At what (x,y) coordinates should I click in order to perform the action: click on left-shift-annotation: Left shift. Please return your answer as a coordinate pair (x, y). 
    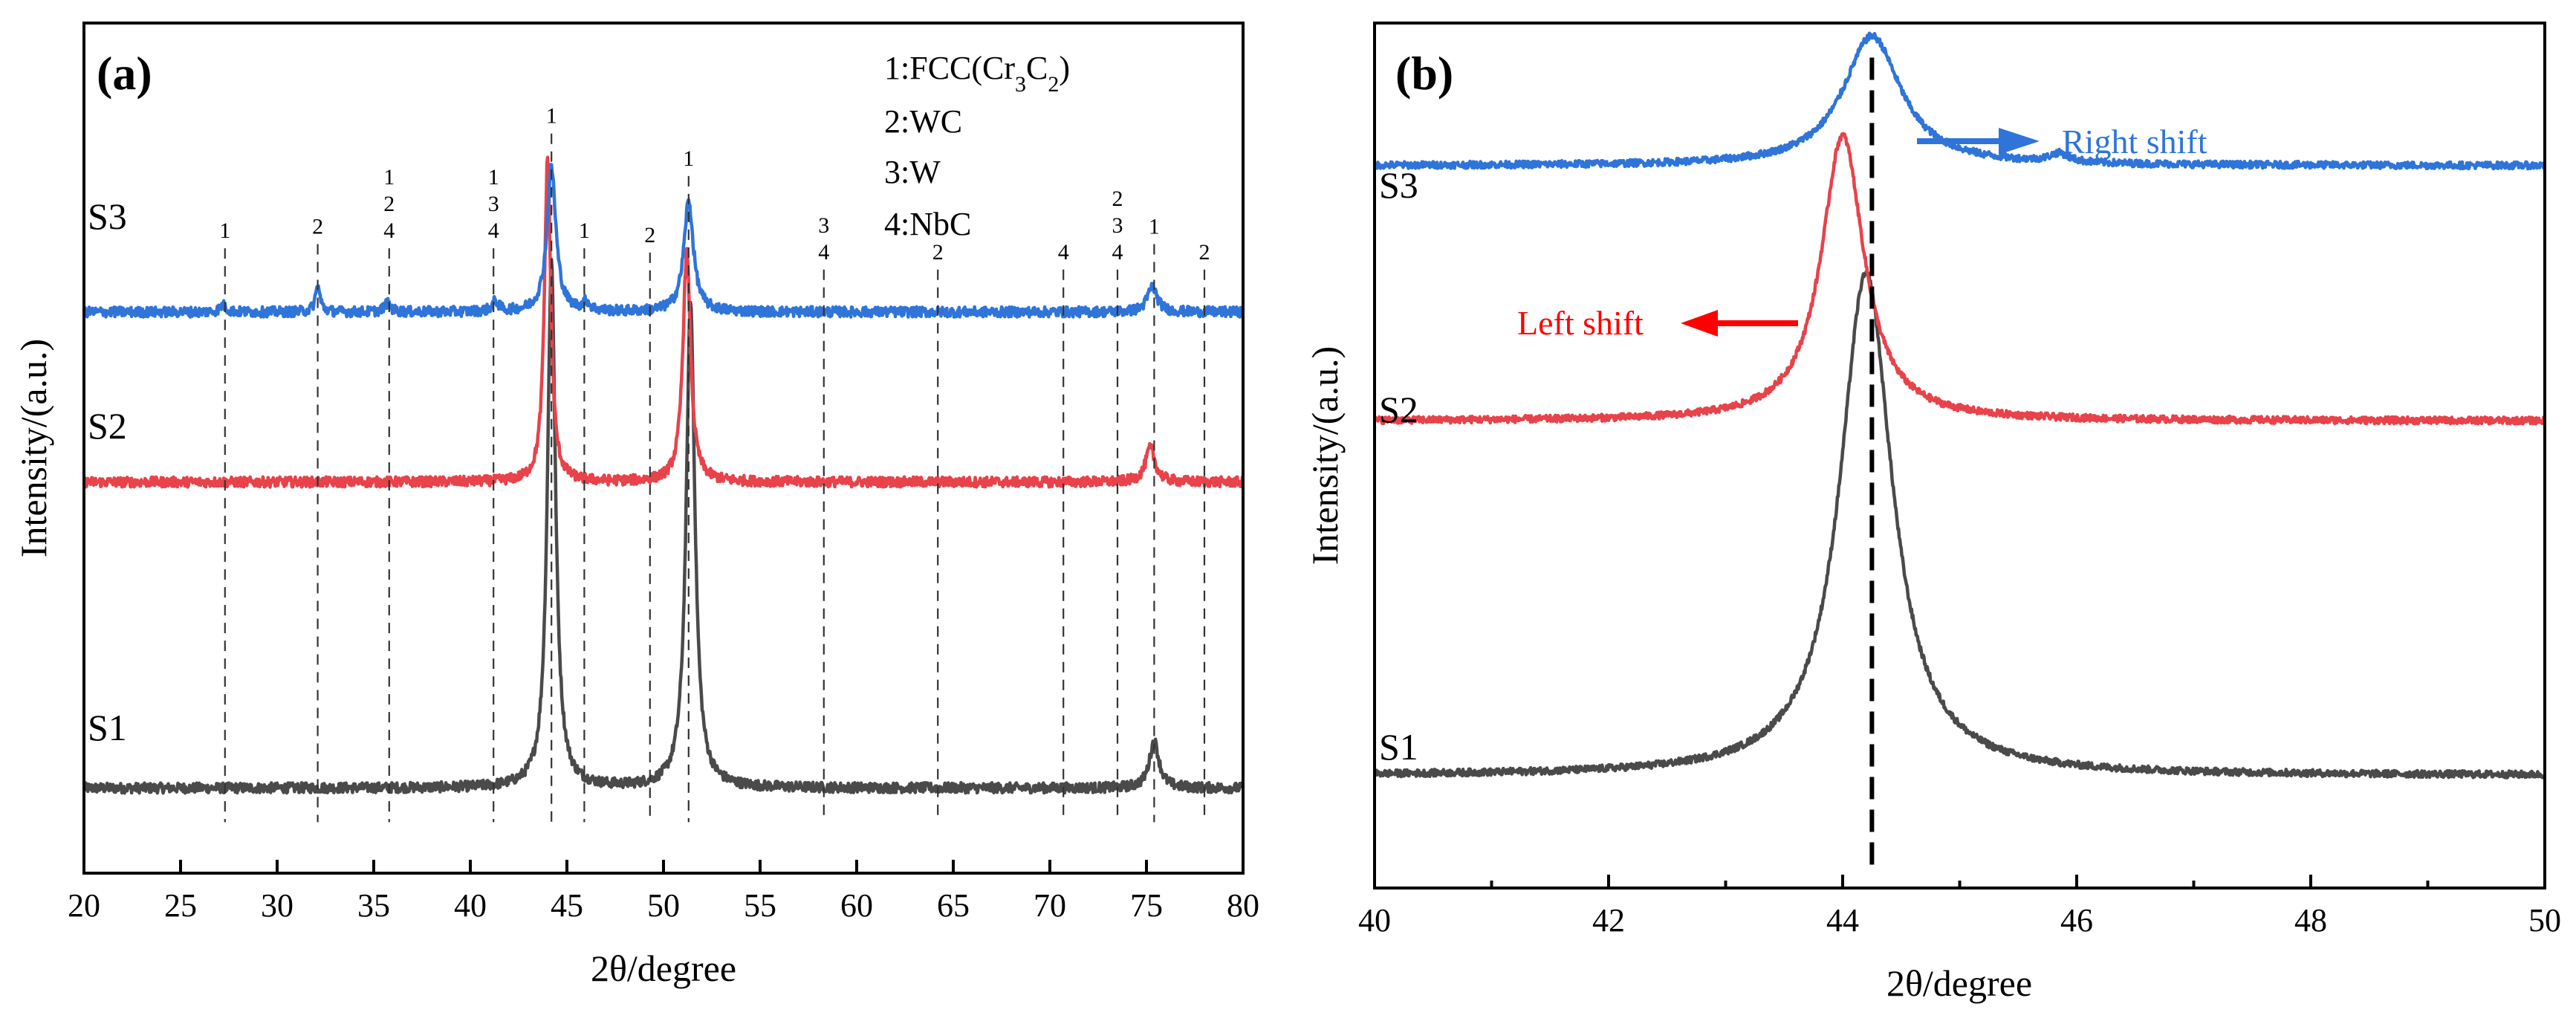
    Looking at the image, I should click on (1657, 323).